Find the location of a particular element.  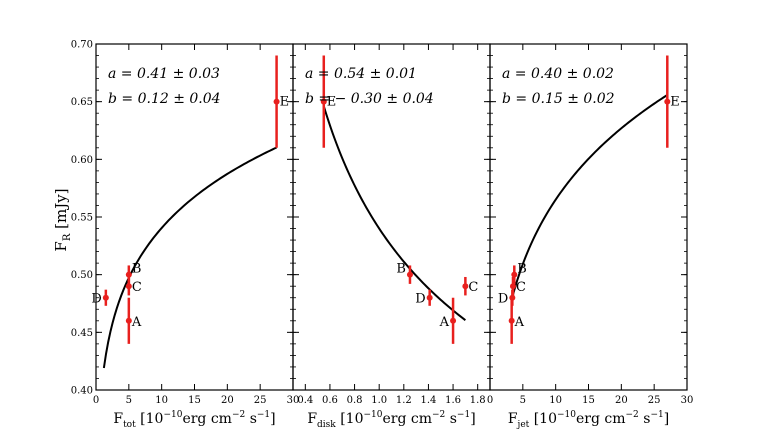

y-tick-label: 0.50 is located at coordinates (82, 275).